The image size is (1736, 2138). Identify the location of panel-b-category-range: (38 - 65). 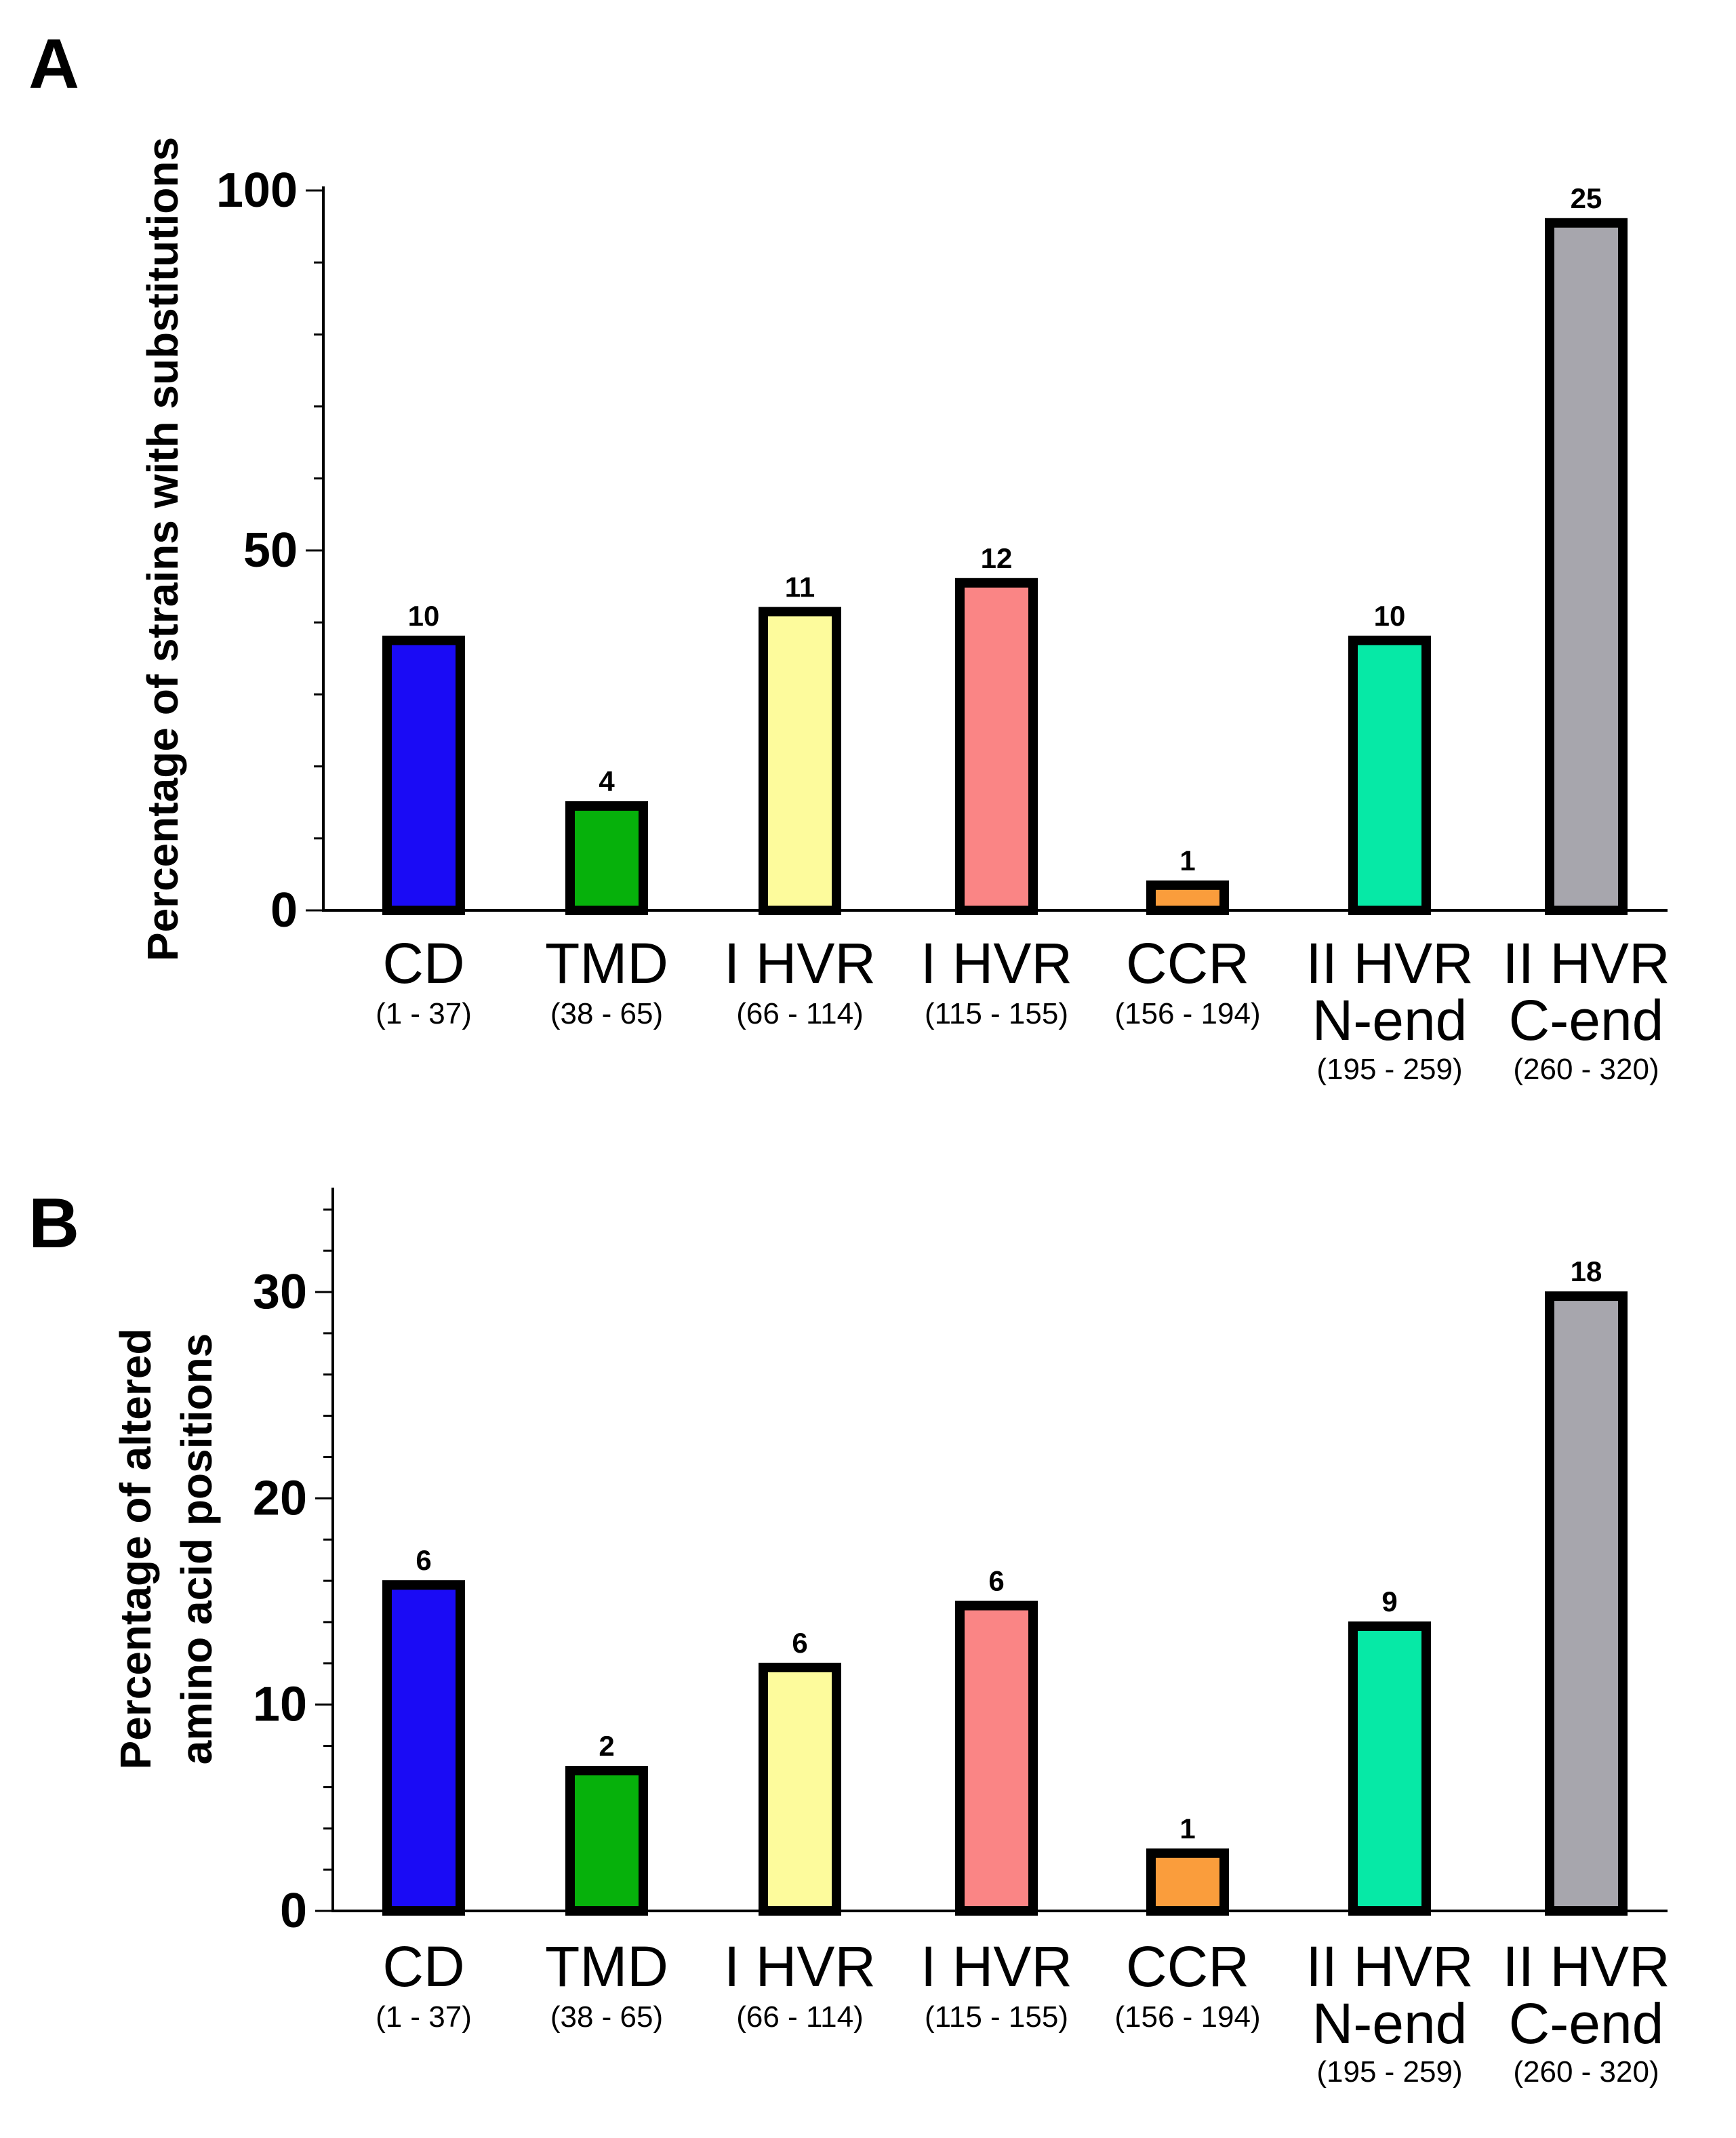
(606, 2017).